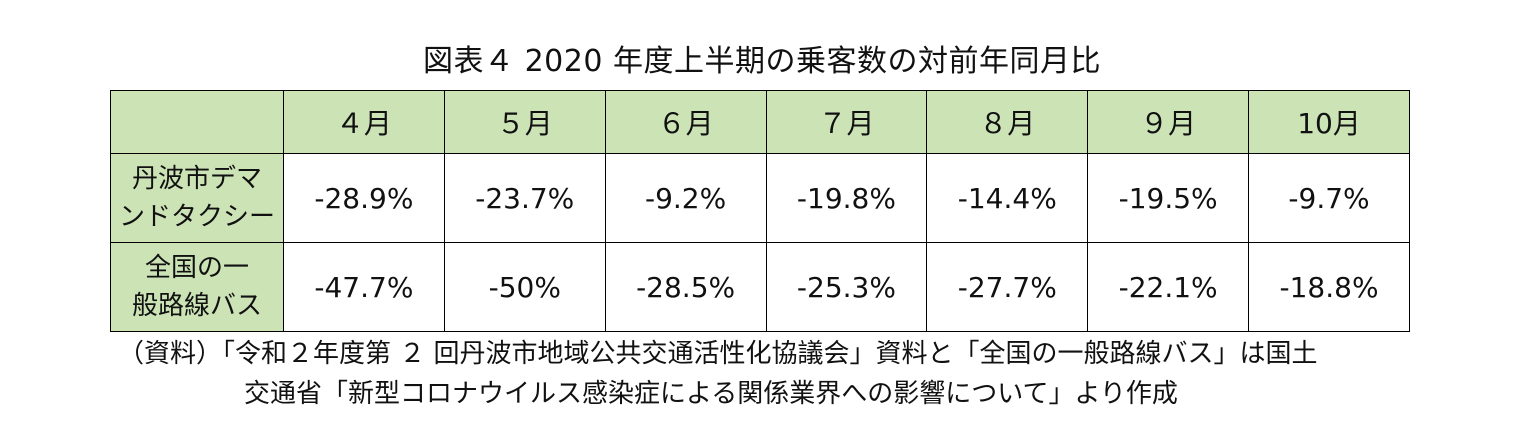 The image size is (1524, 444). I want to click on row-label-line: 全国の一, so click(196, 268).